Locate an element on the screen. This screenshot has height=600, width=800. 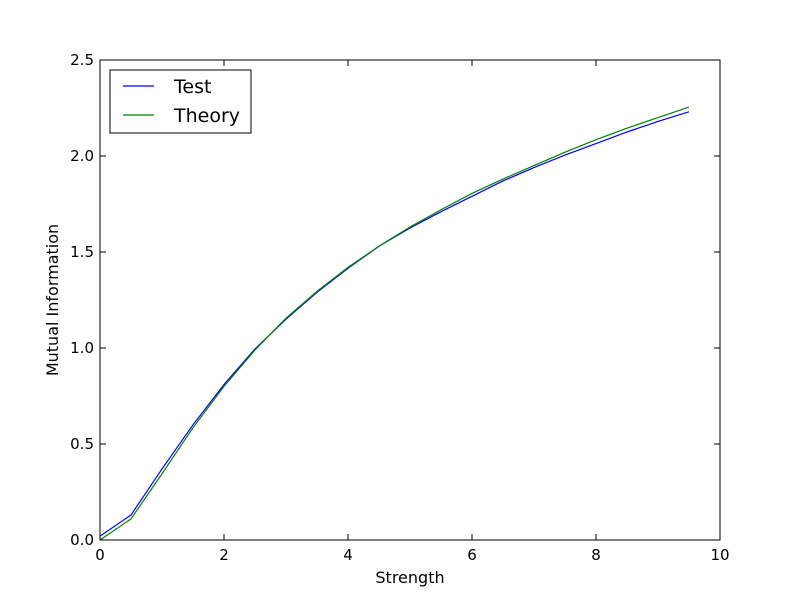
y-tick-label: 2.0 is located at coordinates (82, 156).